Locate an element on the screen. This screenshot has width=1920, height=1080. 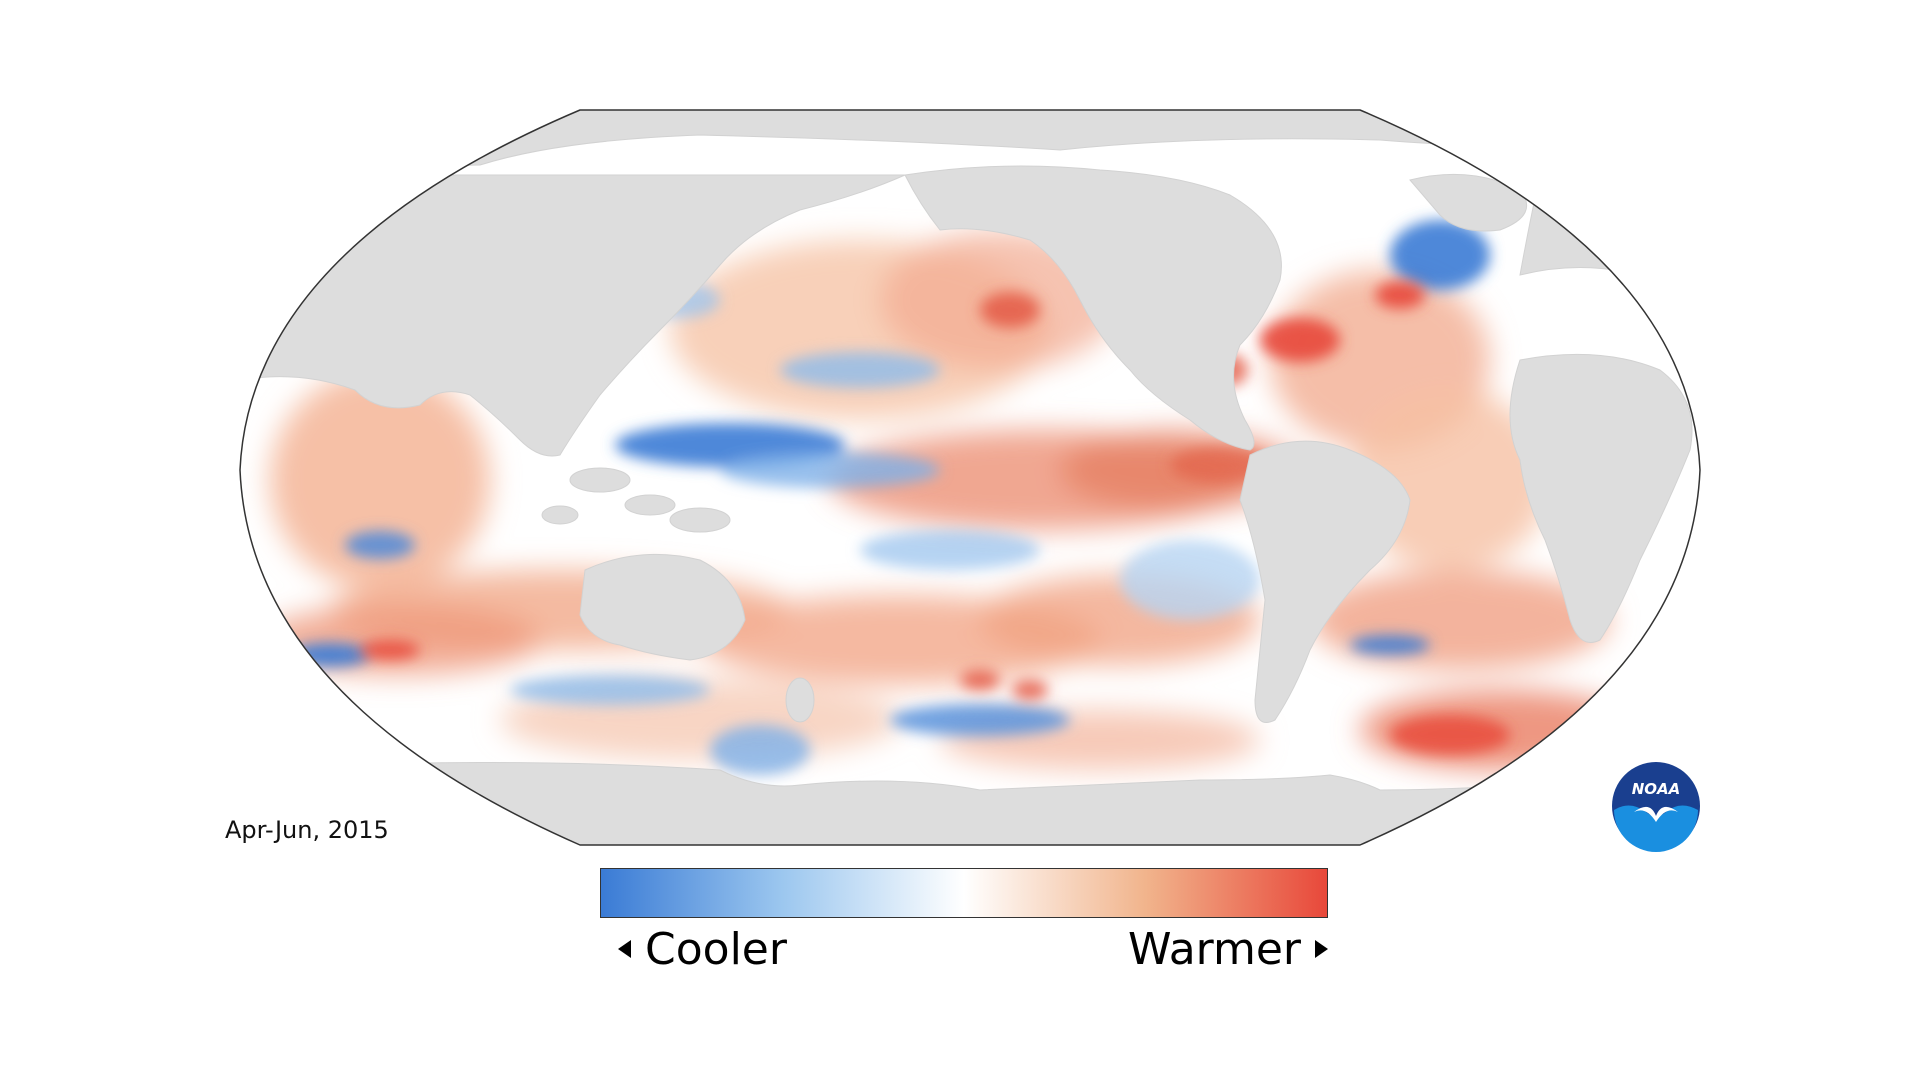
warmer-label: Warmer is located at coordinates (1228, 950).